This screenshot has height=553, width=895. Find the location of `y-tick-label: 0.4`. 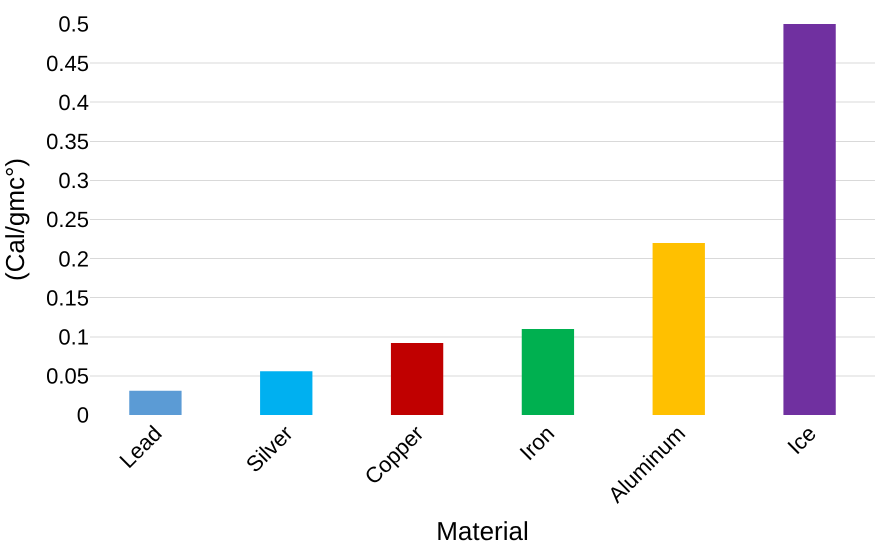

y-tick-label: 0.4 is located at coordinates (73, 102).